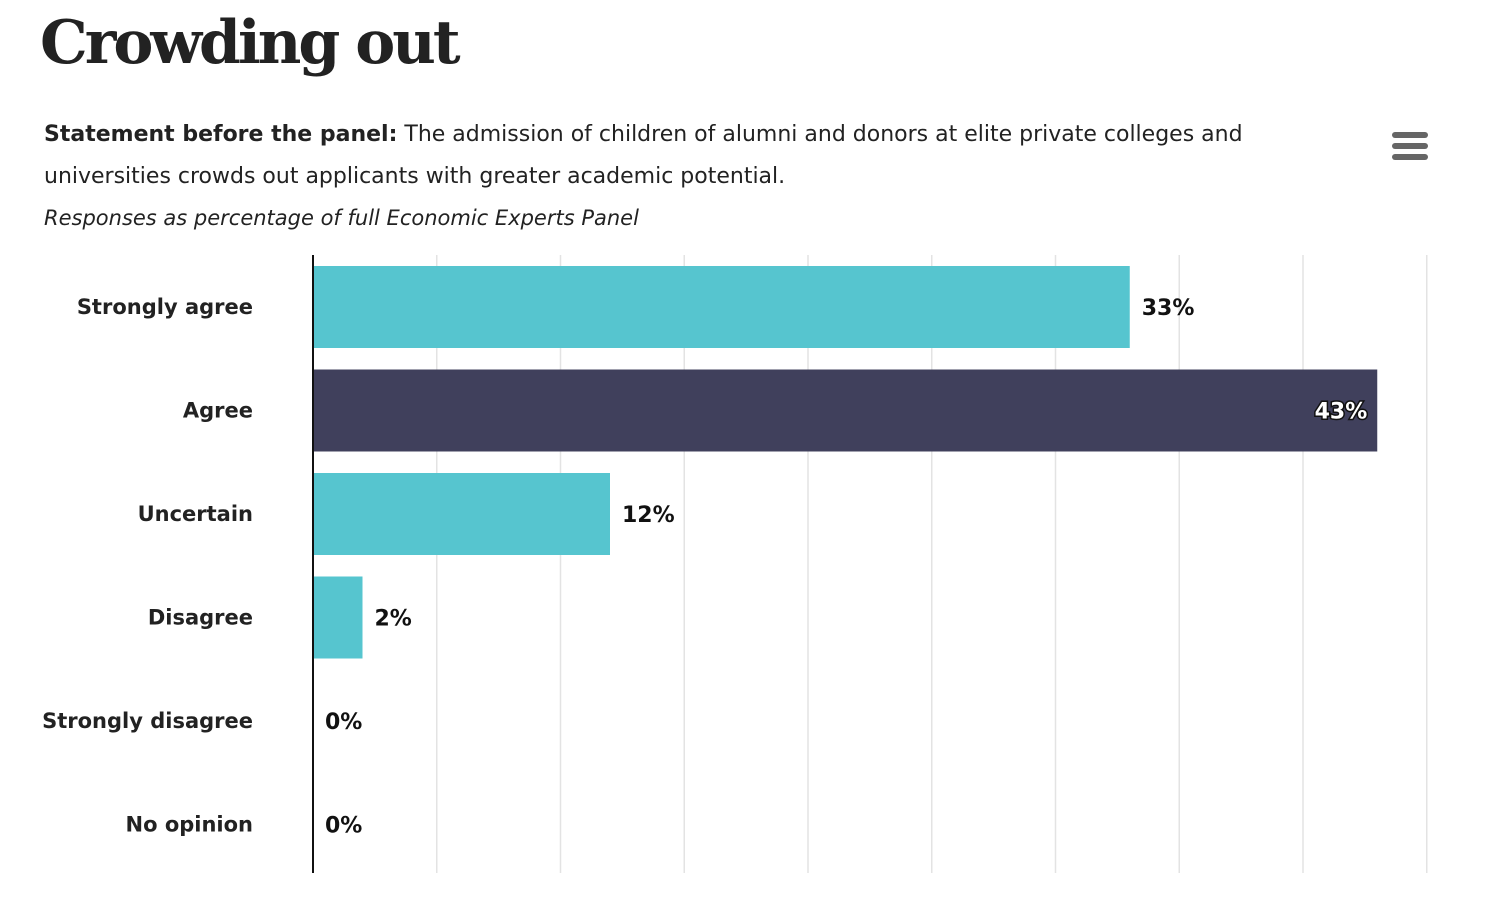  I want to click on category-label: Strongly agree, so click(165, 307).